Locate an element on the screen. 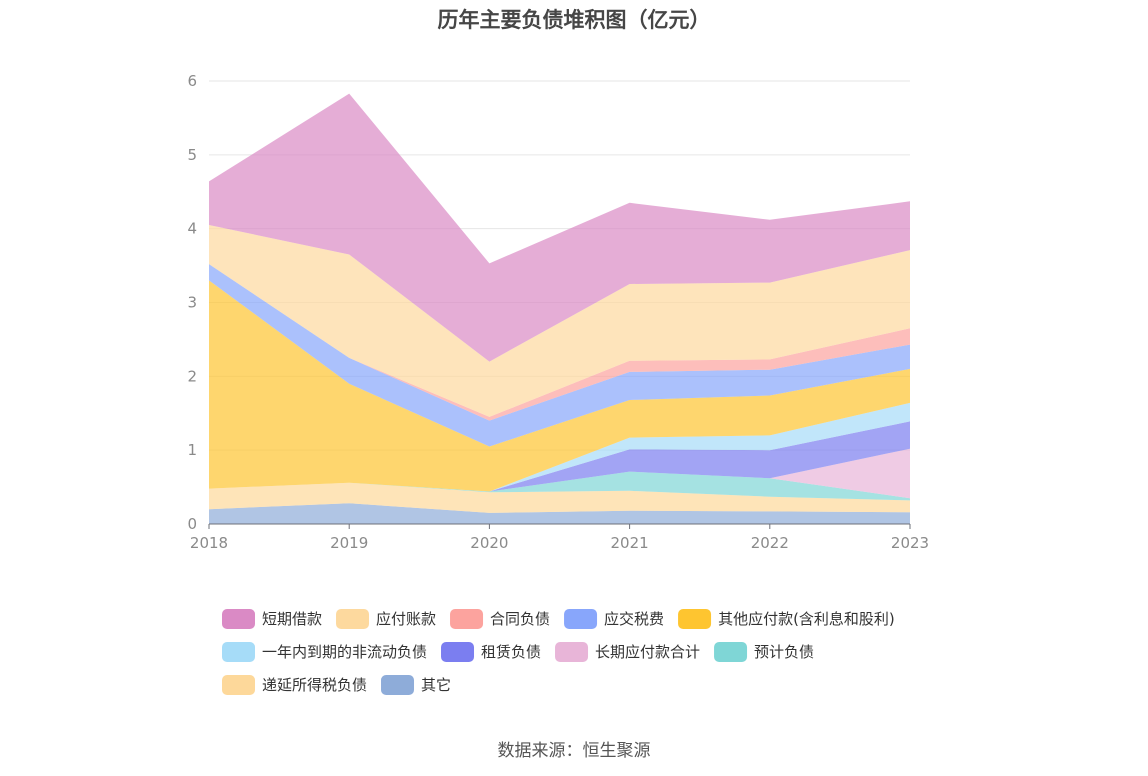  x-tick-label: 2018 is located at coordinates (209, 543).